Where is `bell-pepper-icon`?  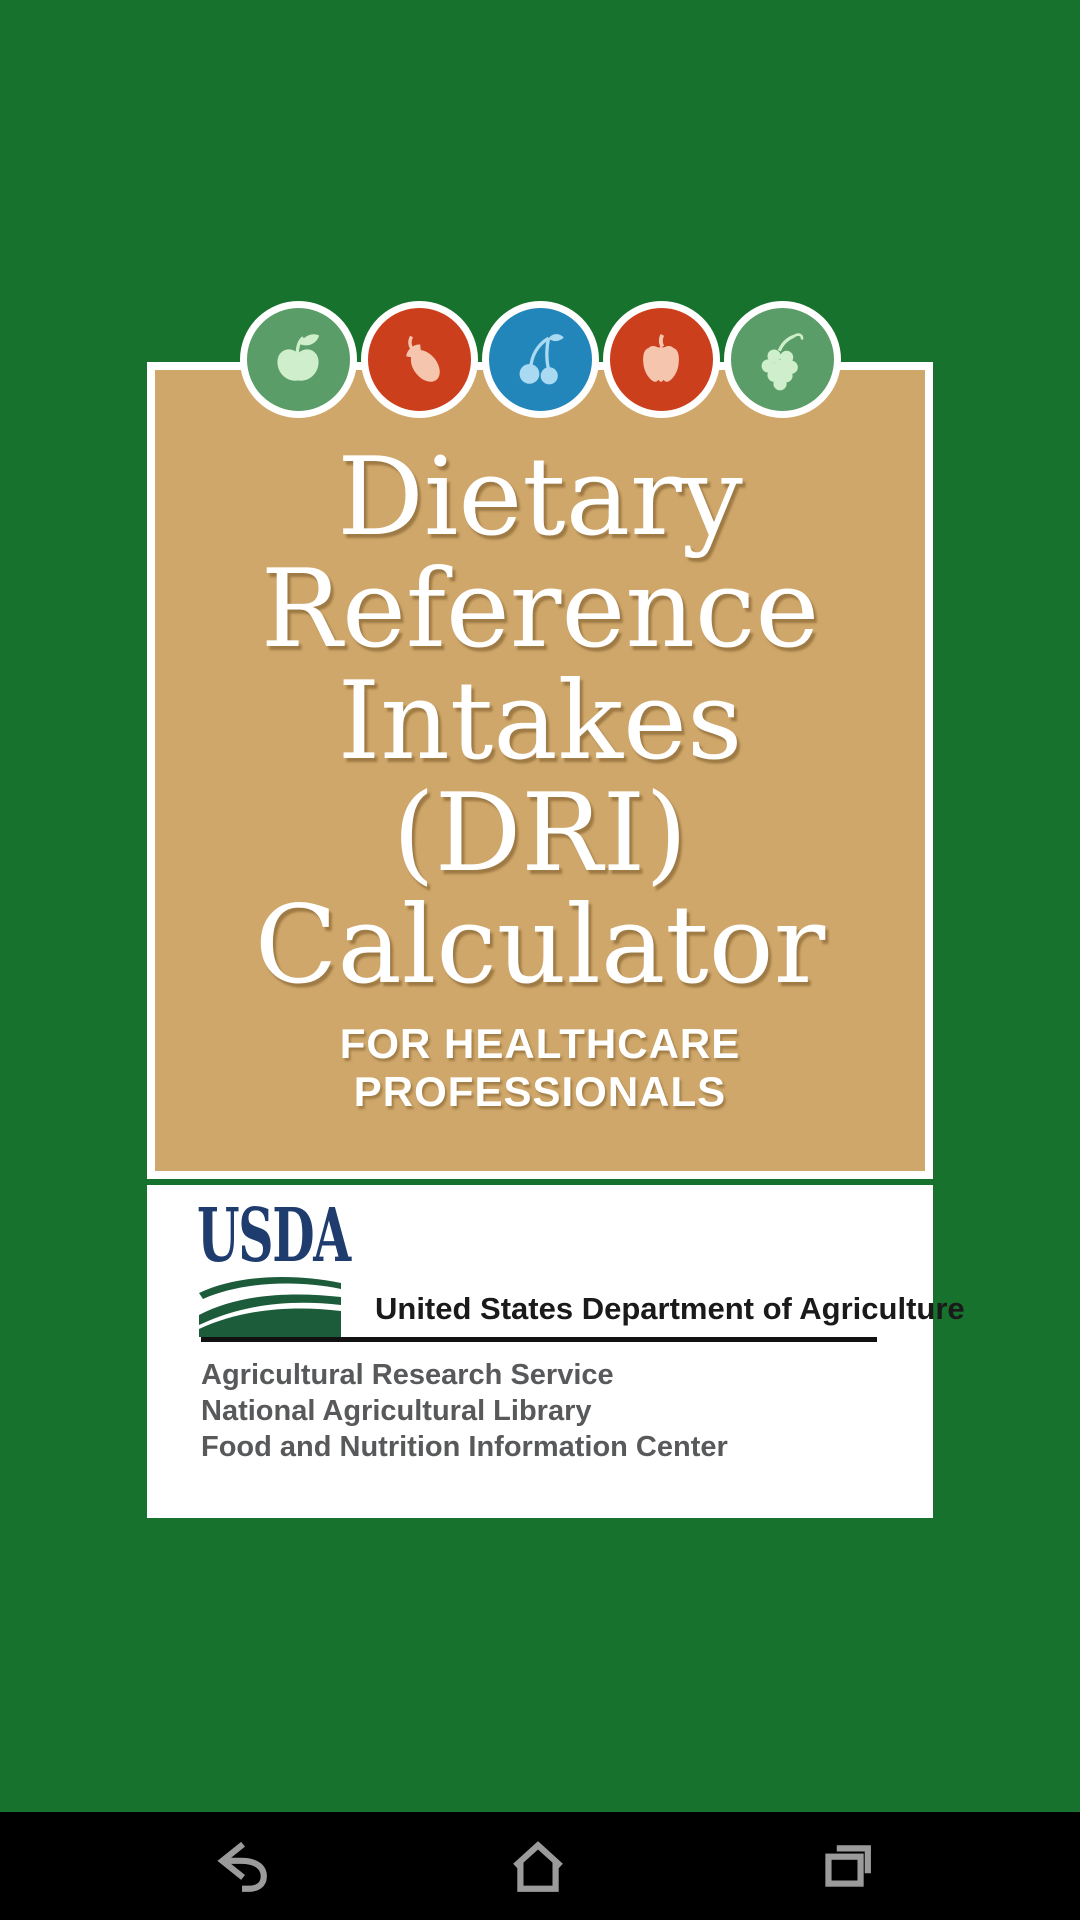 bell-pepper-icon is located at coordinates (661, 359).